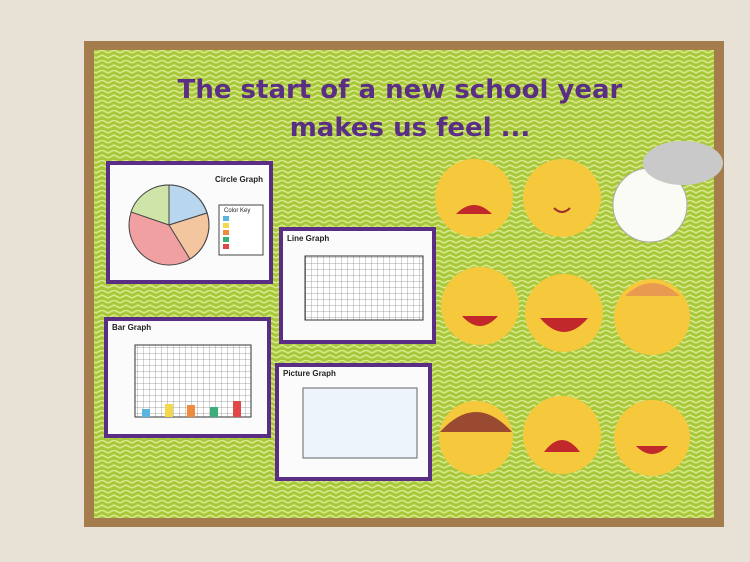 Image resolution: width=750 pixels, height=562 pixels. What do you see at coordinates (683, 163) in the screenshot?
I see `emoji-flap` at bounding box center [683, 163].